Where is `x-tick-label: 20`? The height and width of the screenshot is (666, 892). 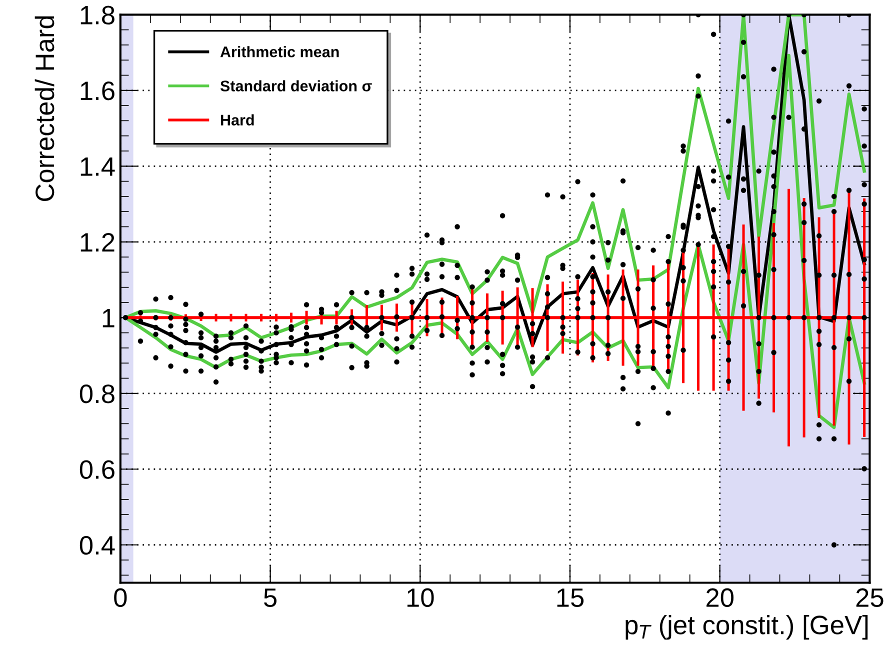 x-tick-label: 20 is located at coordinates (720, 597).